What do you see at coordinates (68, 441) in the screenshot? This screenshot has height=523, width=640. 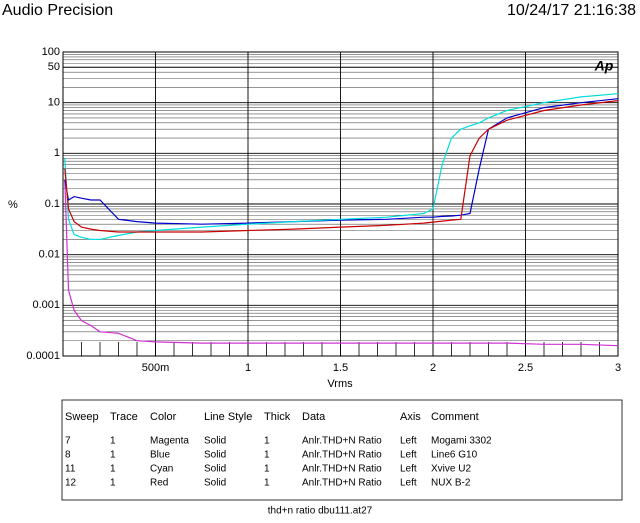 I see `table-cell: 7` at bounding box center [68, 441].